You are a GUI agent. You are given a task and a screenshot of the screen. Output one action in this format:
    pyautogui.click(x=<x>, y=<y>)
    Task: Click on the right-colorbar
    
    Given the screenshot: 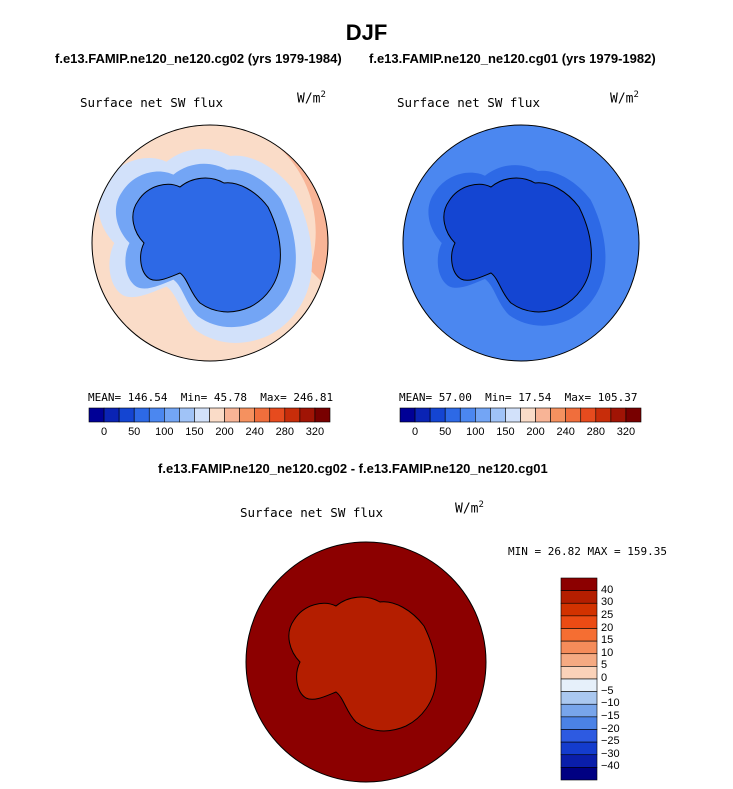 What is the action you would take?
    pyautogui.click(x=520, y=415)
    